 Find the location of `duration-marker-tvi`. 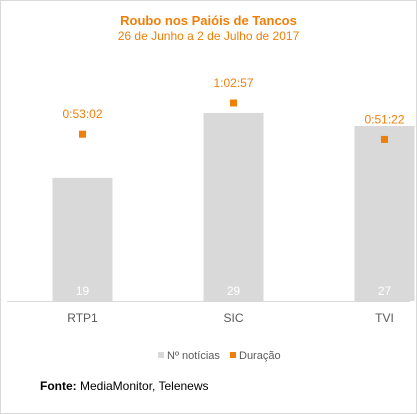

duration-marker-tvi is located at coordinates (384, 139).